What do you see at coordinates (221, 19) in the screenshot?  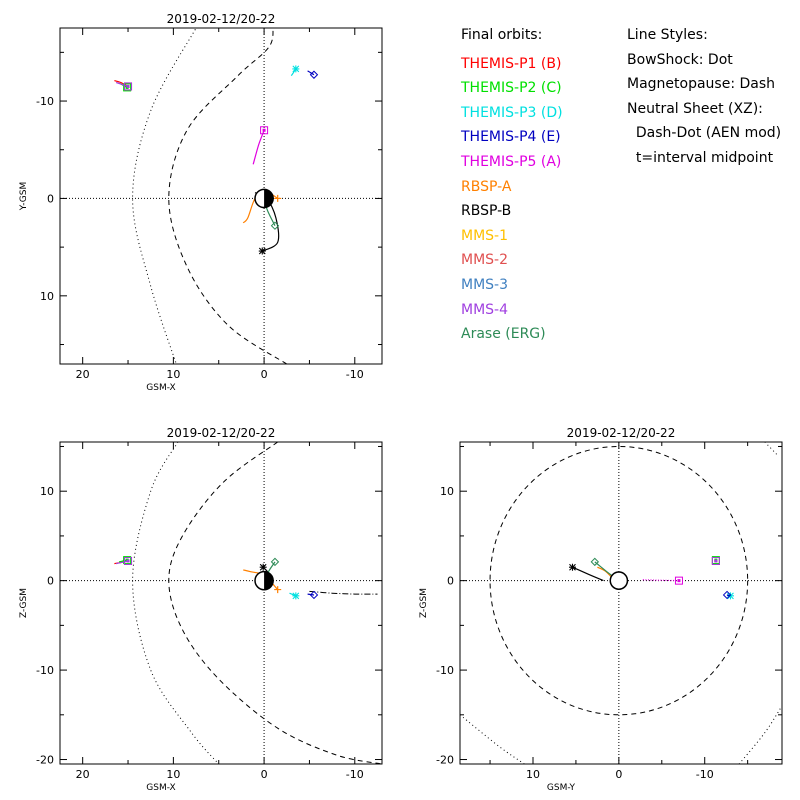 I see `xy-title: 2019-02-12/20-22` at bounding box center [221, 19].